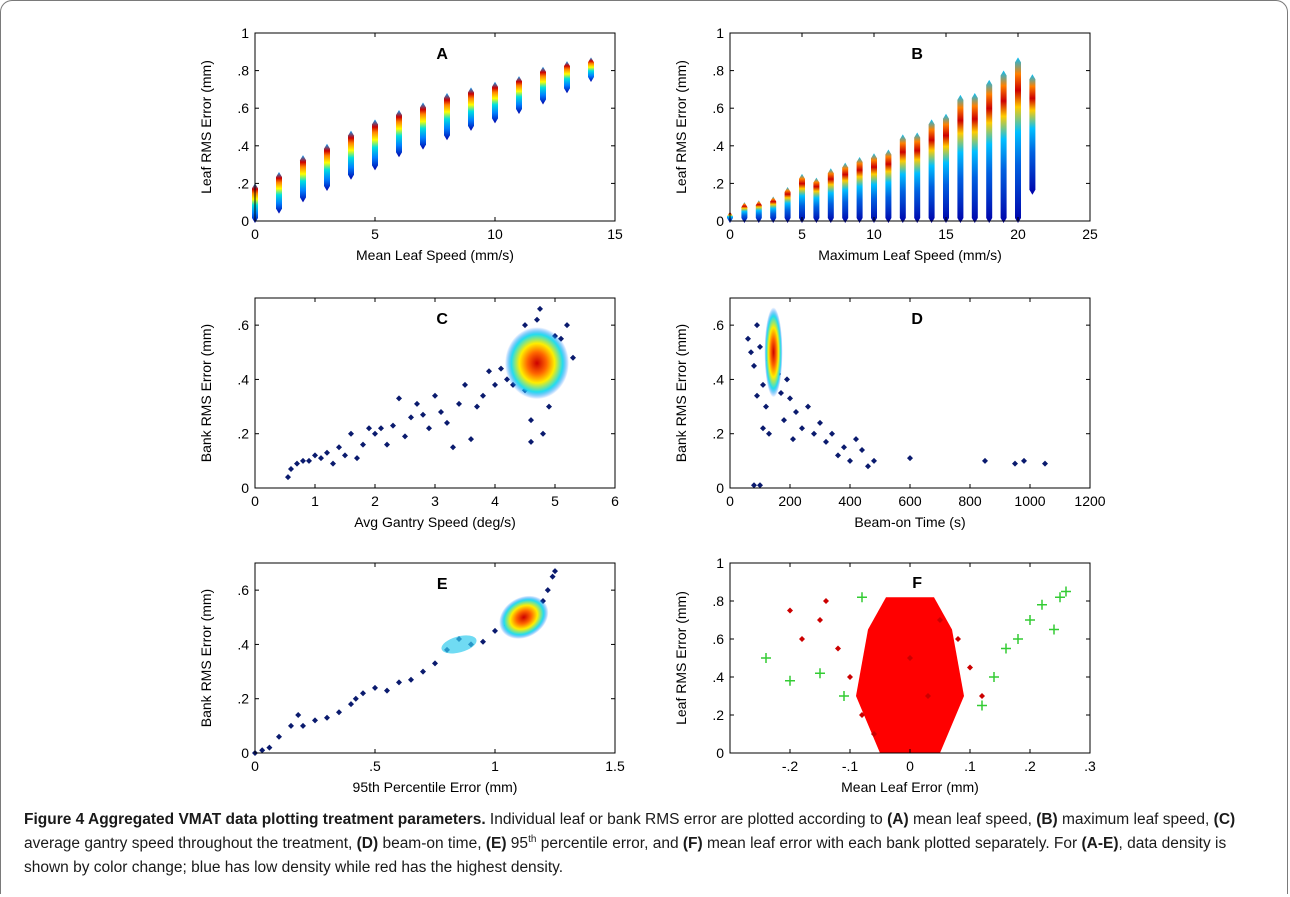 This screenshot has width=1290, height=897. What do you see at coordinates (517, 843) in the screenshot?
I see `caption-text: 95` at bounding box center [517, 843].